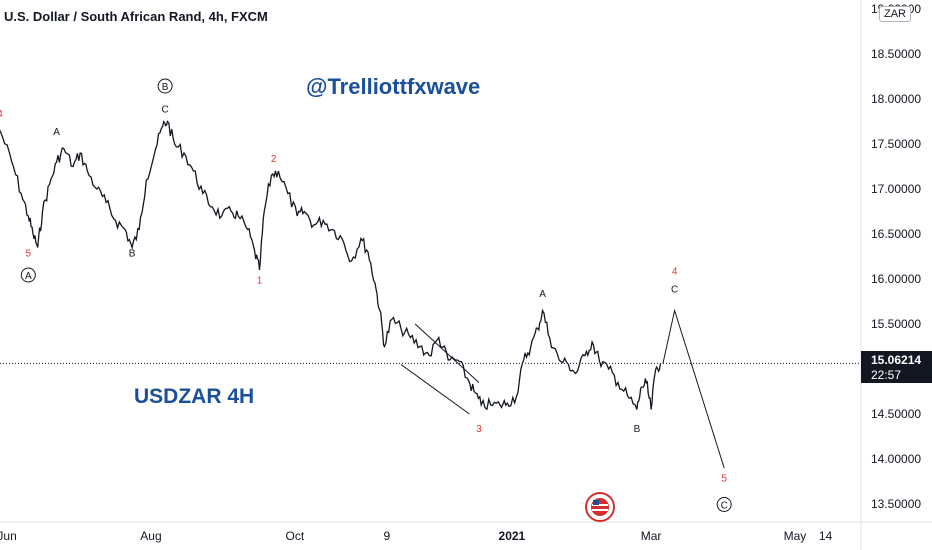 This screenshot has height=550, width=932. Describe the element at coordinates (596, 502) in the screenshot. I see `logo-canton` at that location.